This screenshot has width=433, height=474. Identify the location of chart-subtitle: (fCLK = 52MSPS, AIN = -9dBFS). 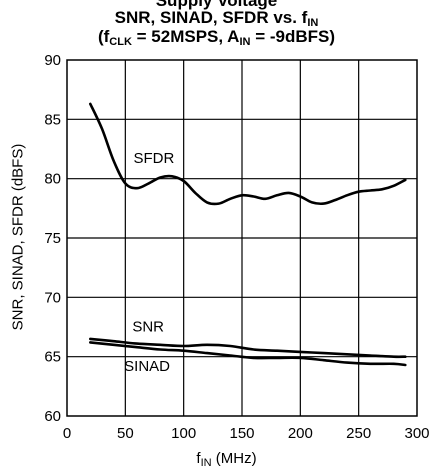
(216, 39).